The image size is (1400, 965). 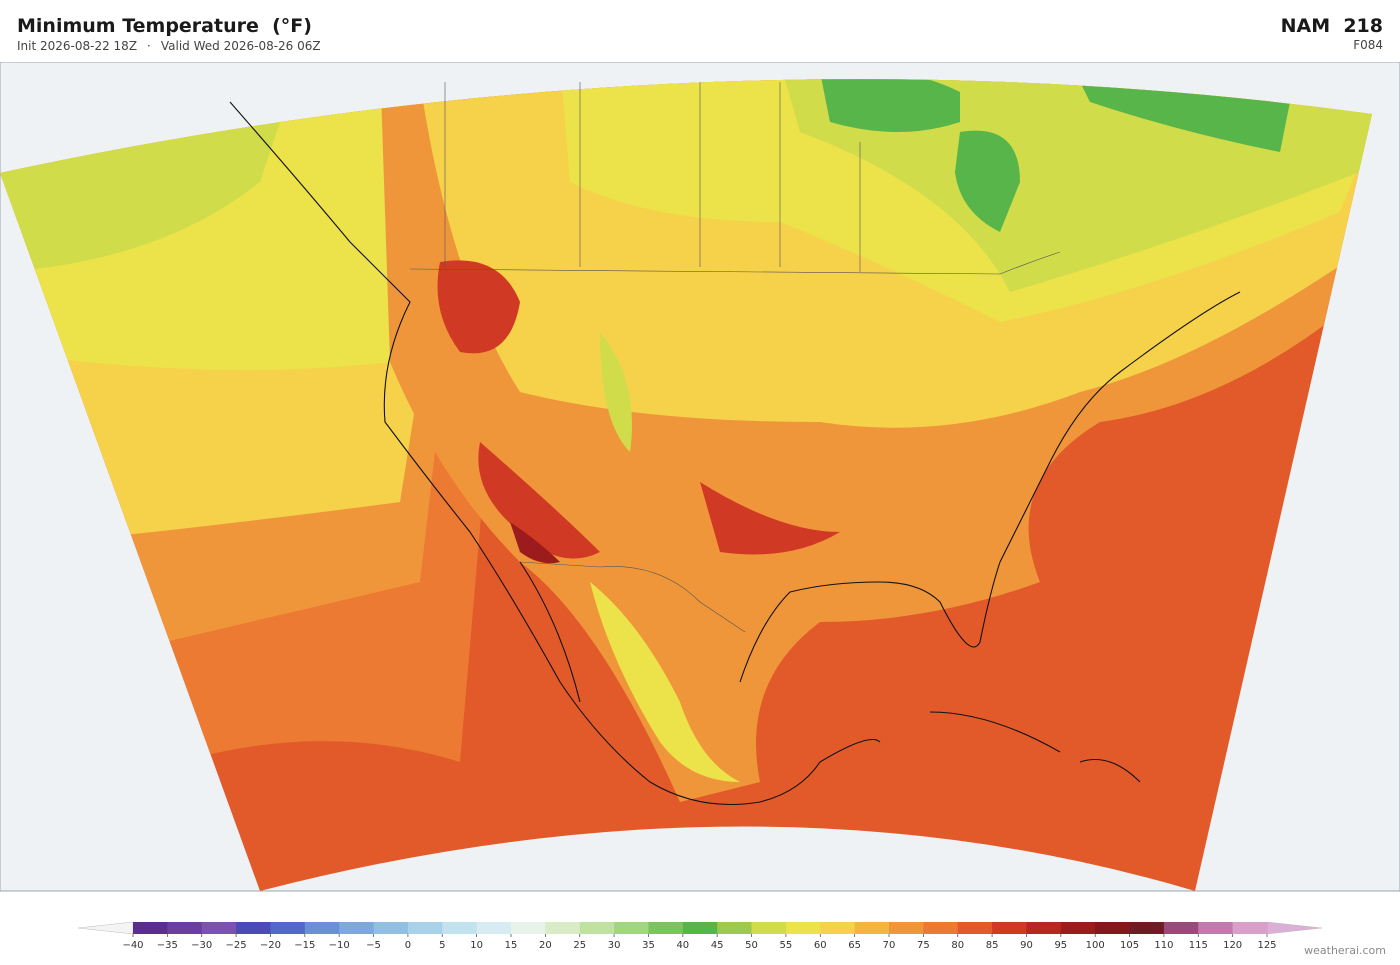 What do you see at coordinates (442, 945) in the screenshot?
I see `colorbar-tick-label: 5` at bounding box center [442, 945].